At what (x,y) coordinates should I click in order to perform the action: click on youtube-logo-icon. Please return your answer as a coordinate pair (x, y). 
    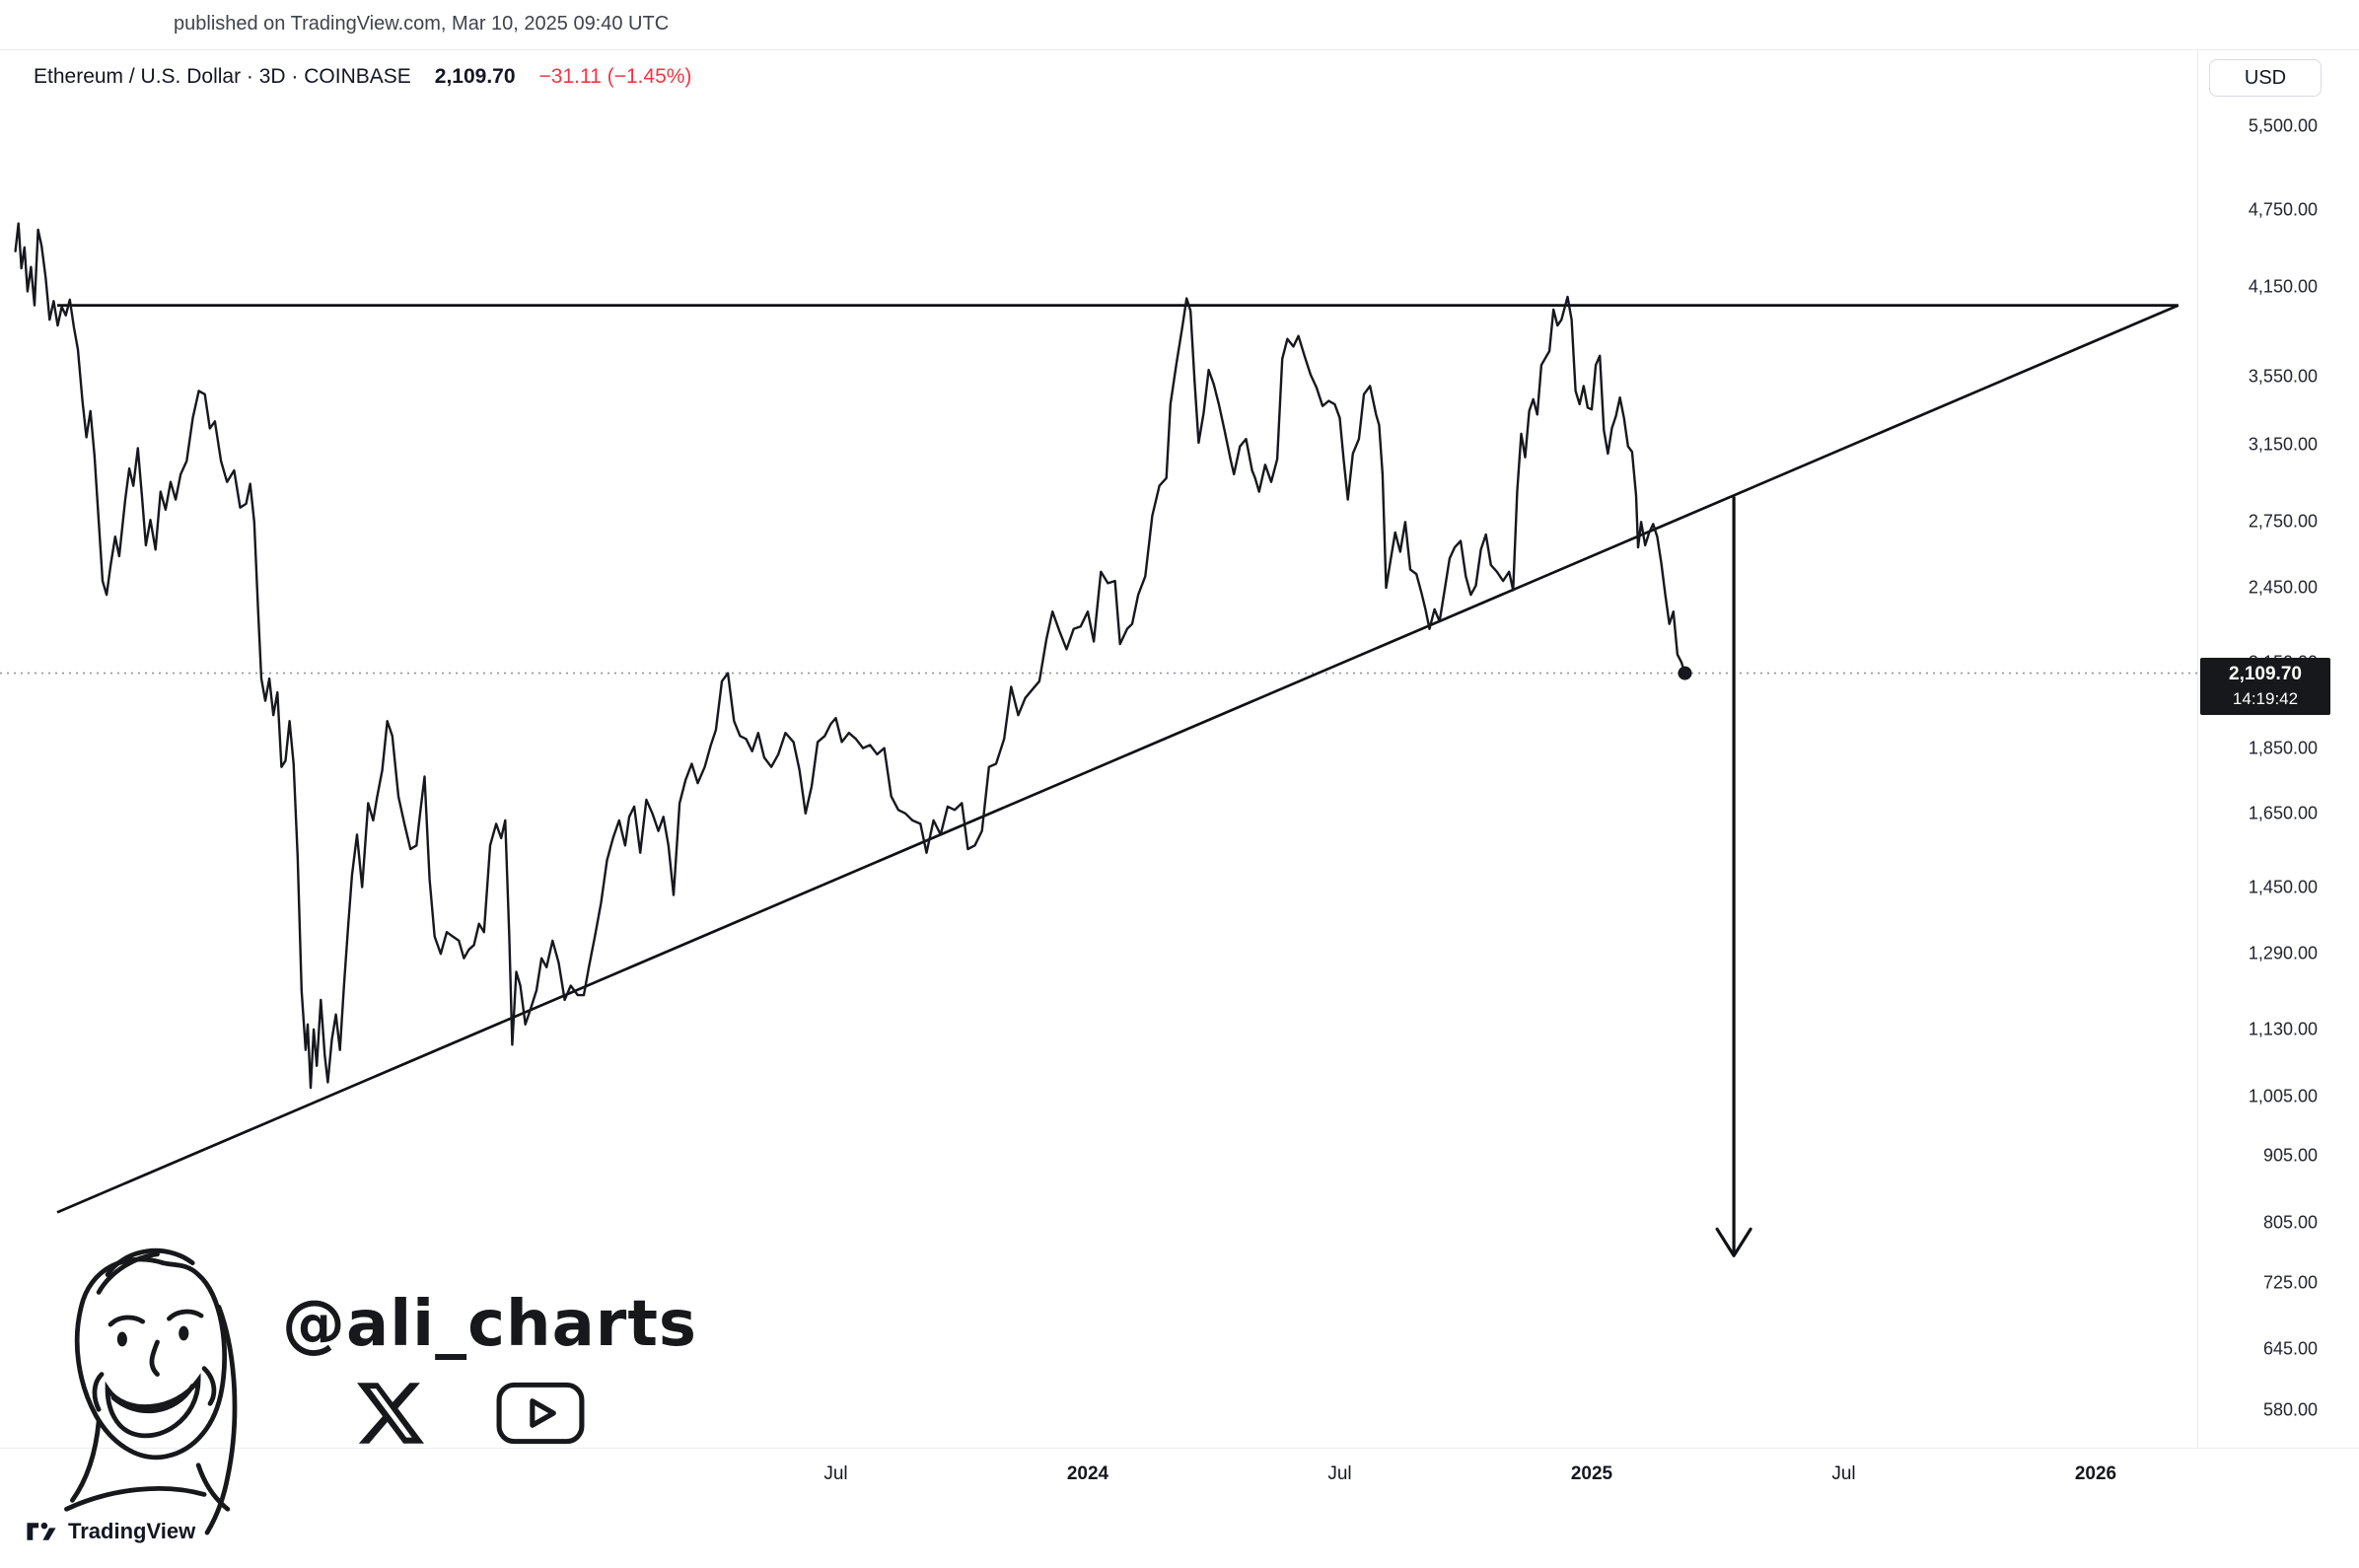
    Looking at the image, I should click on (540, 1413).